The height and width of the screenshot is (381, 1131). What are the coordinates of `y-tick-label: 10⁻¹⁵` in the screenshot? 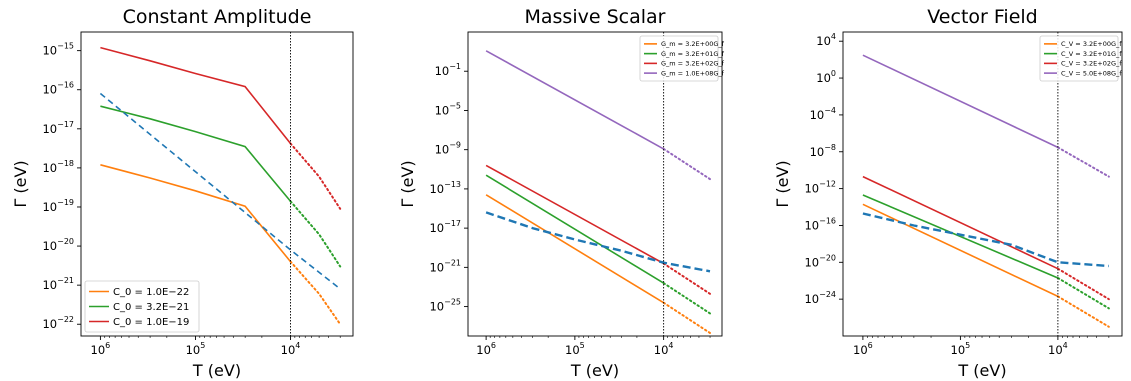 It's located at (58, 50).